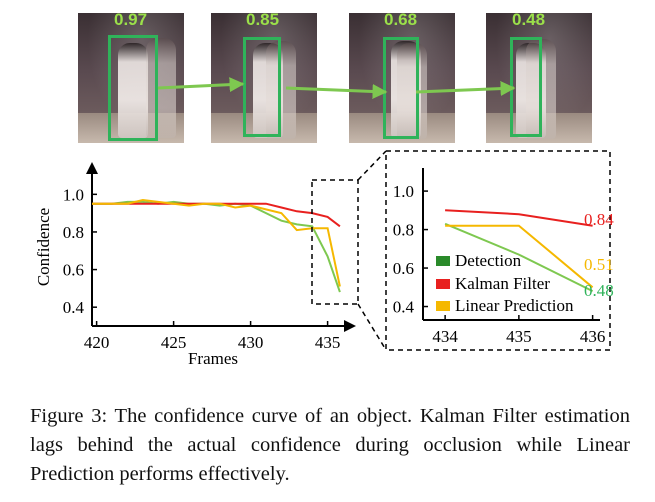 The width and height of the screenshot is (655, 502). I want to click on main-x-tick-label: 420, so click(97, 342).